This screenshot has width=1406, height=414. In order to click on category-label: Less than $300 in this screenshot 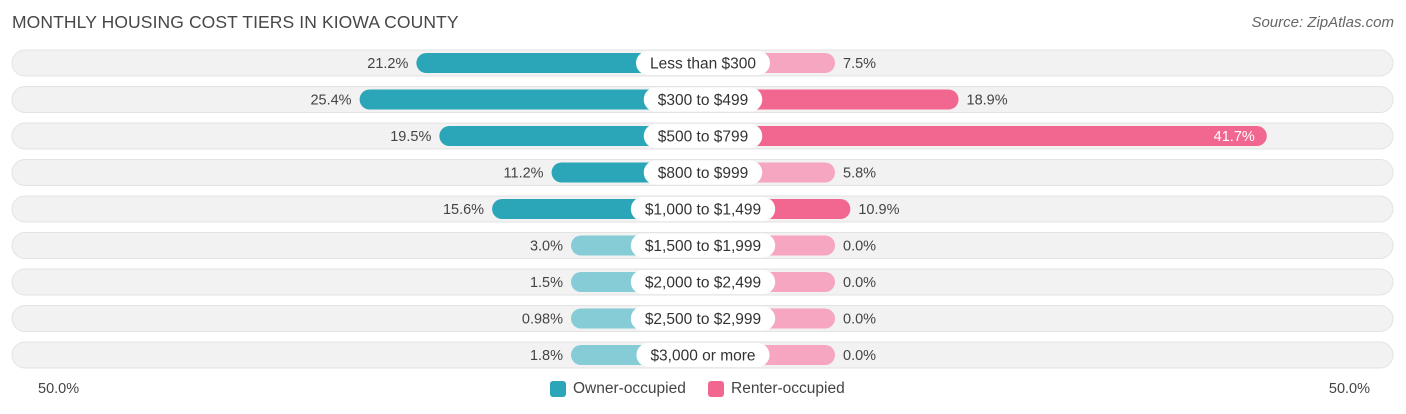, I will do `click(703, 64)`.